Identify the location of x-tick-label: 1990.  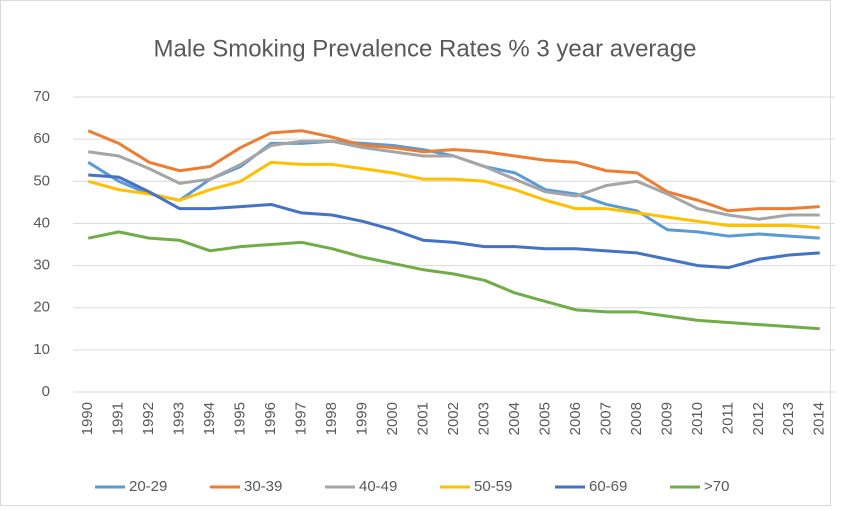
(87, 418).